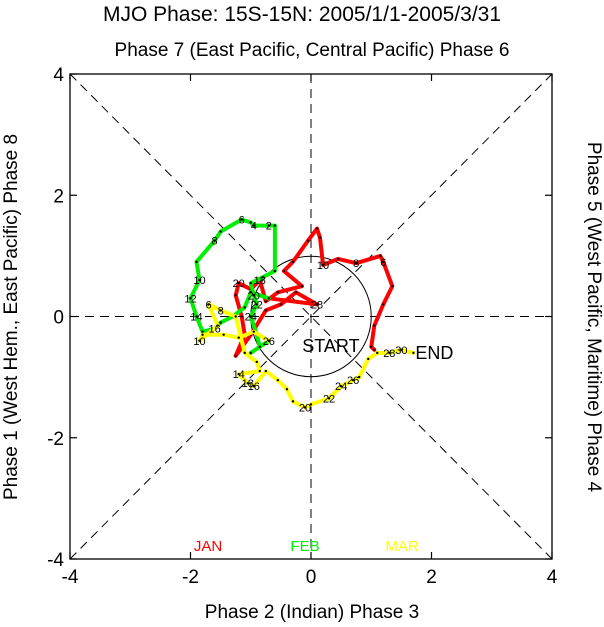 This screenshot has height=627, width=604. Describe the element at coordinates (312, 612) in the screenshot. I see `bottom-phase-label: Phase 2 (Indian) Phase 3` at that location.